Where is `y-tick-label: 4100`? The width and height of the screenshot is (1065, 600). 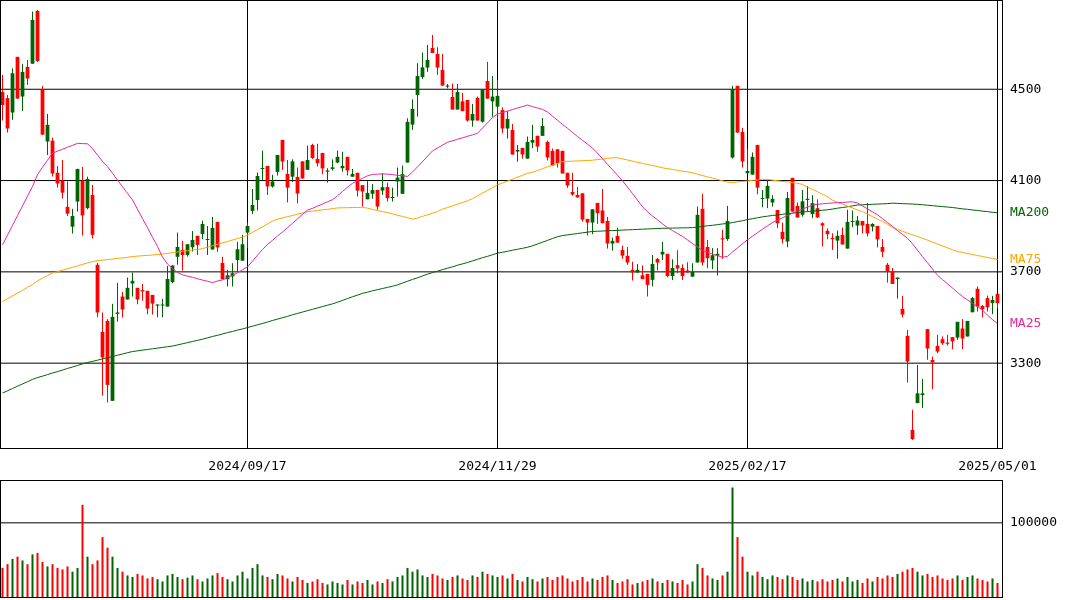 y-tick-label: 4100 is located at coordinates (1026, 180).